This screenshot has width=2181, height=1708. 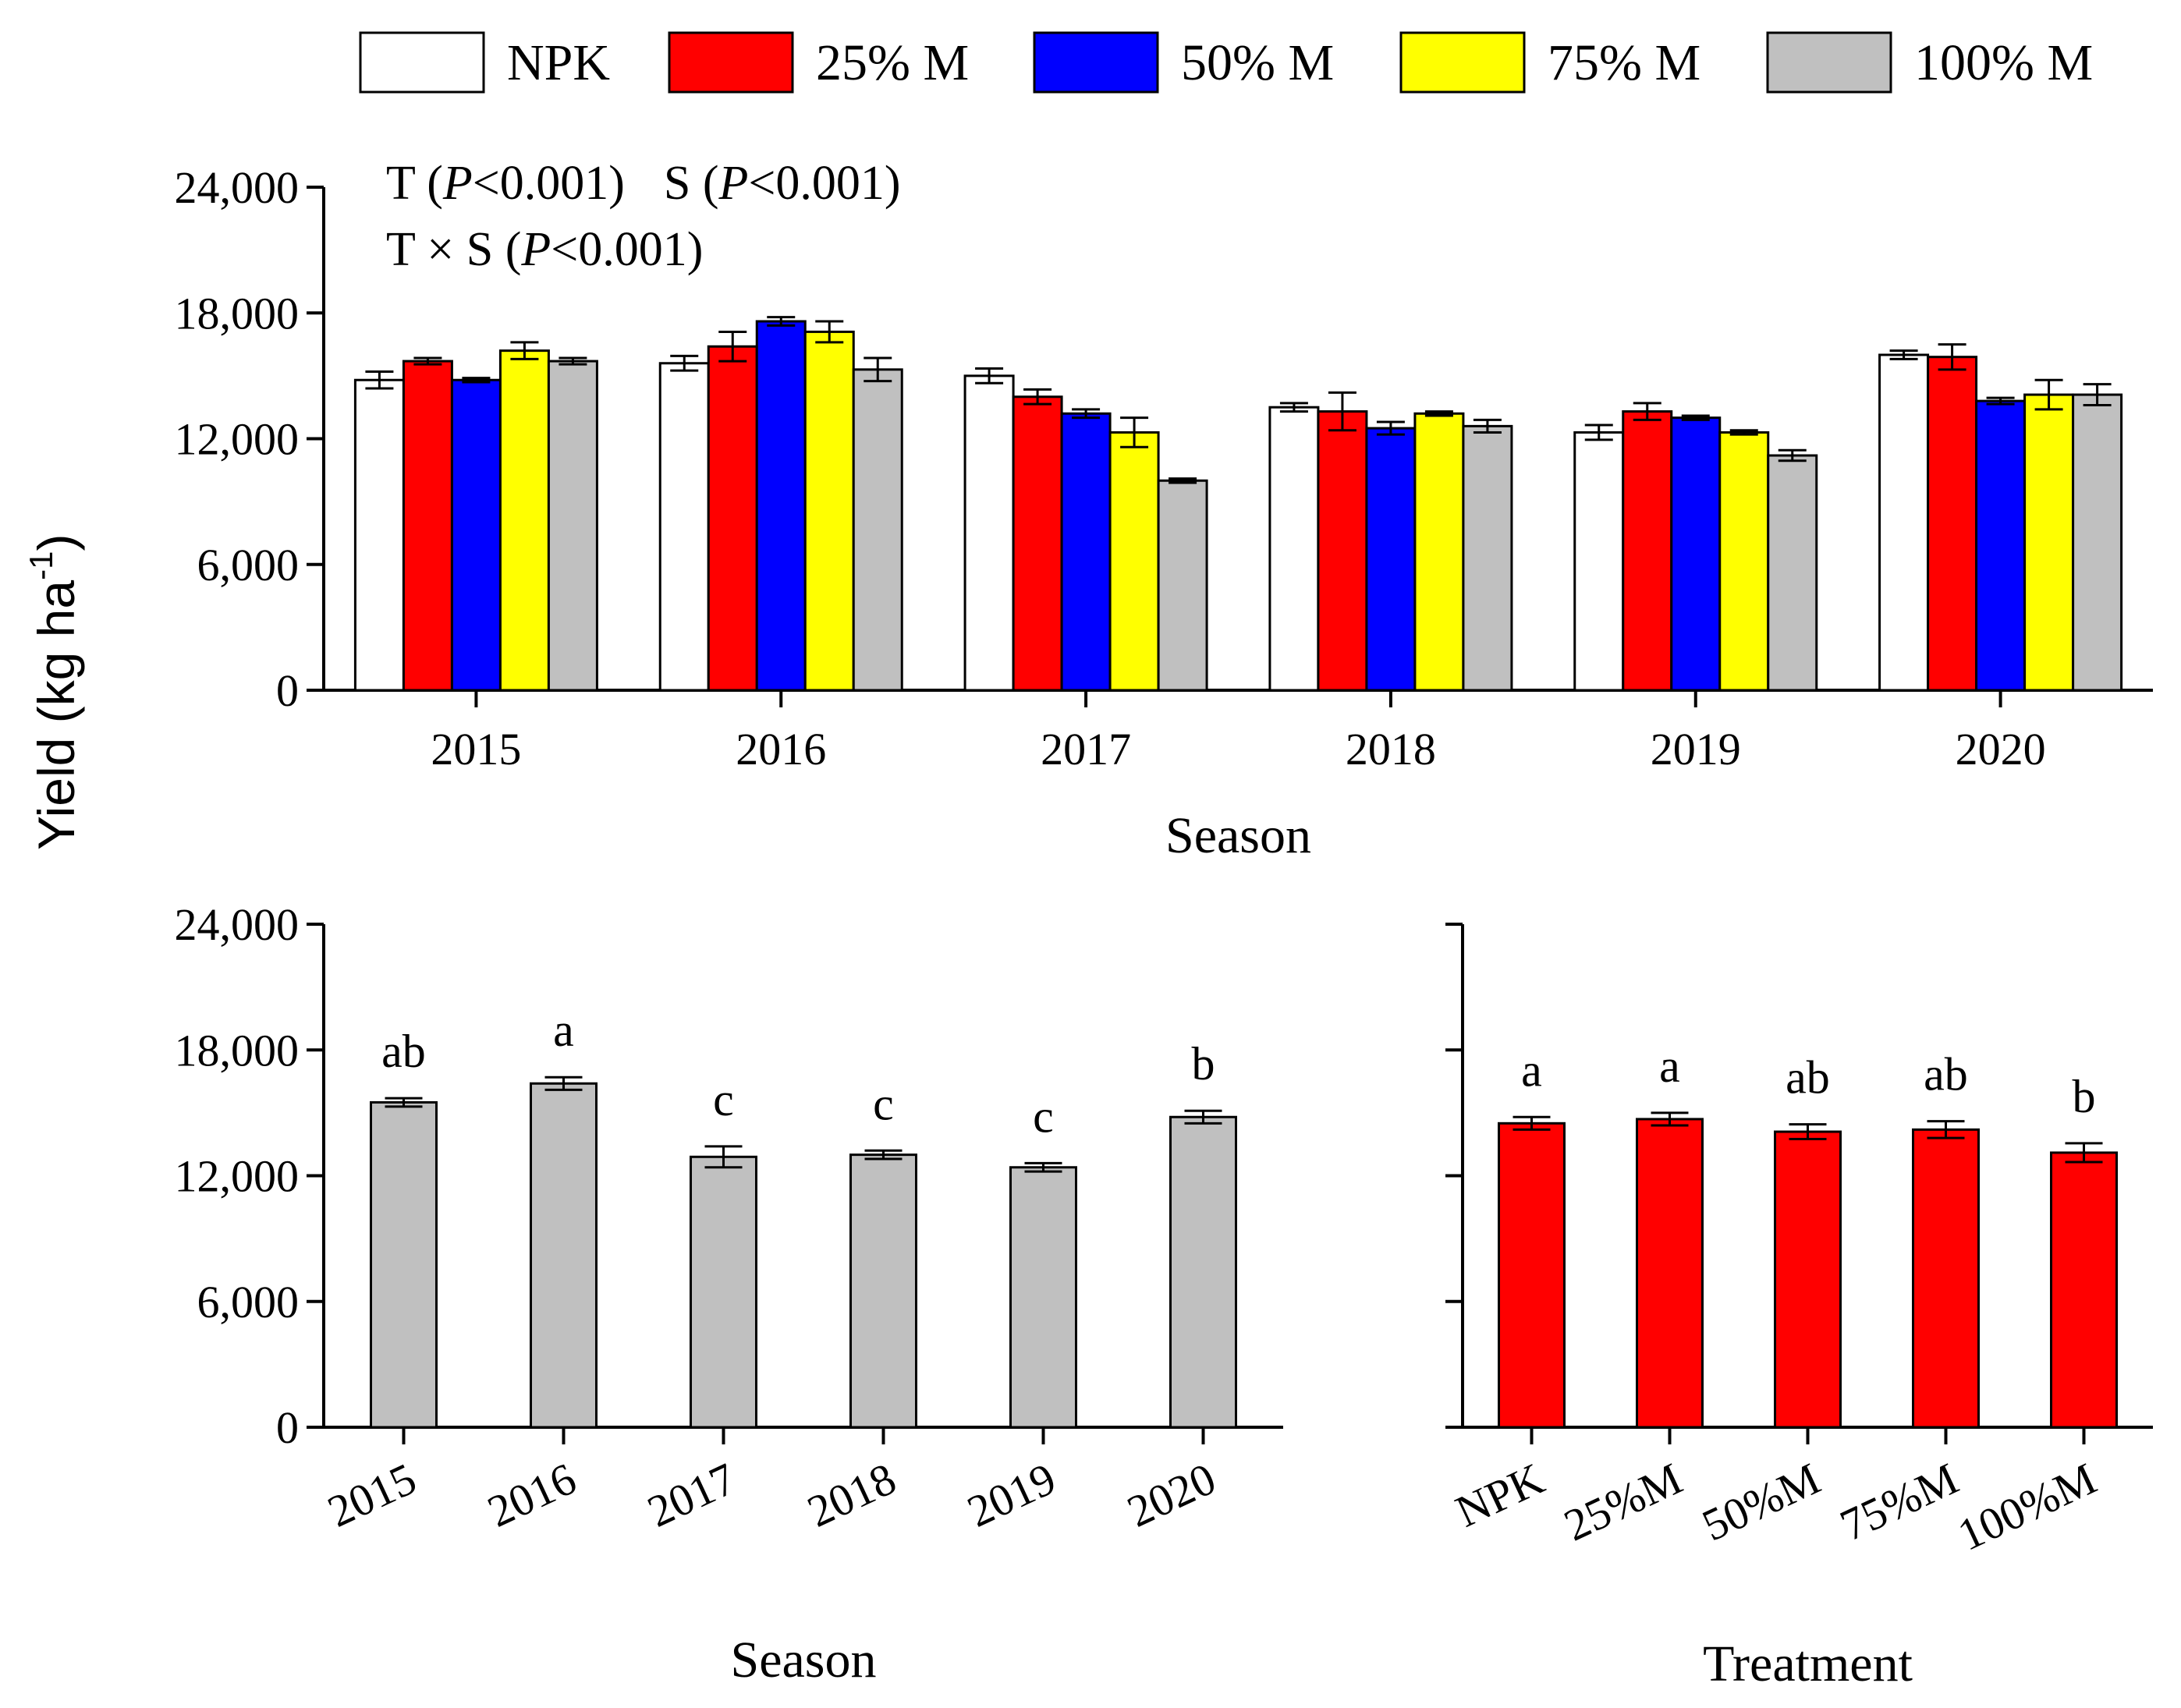 What do you see at coordinates (535, 249) in the screenshot?
I see `stats-p3: P` at bounding box center [535, 249].